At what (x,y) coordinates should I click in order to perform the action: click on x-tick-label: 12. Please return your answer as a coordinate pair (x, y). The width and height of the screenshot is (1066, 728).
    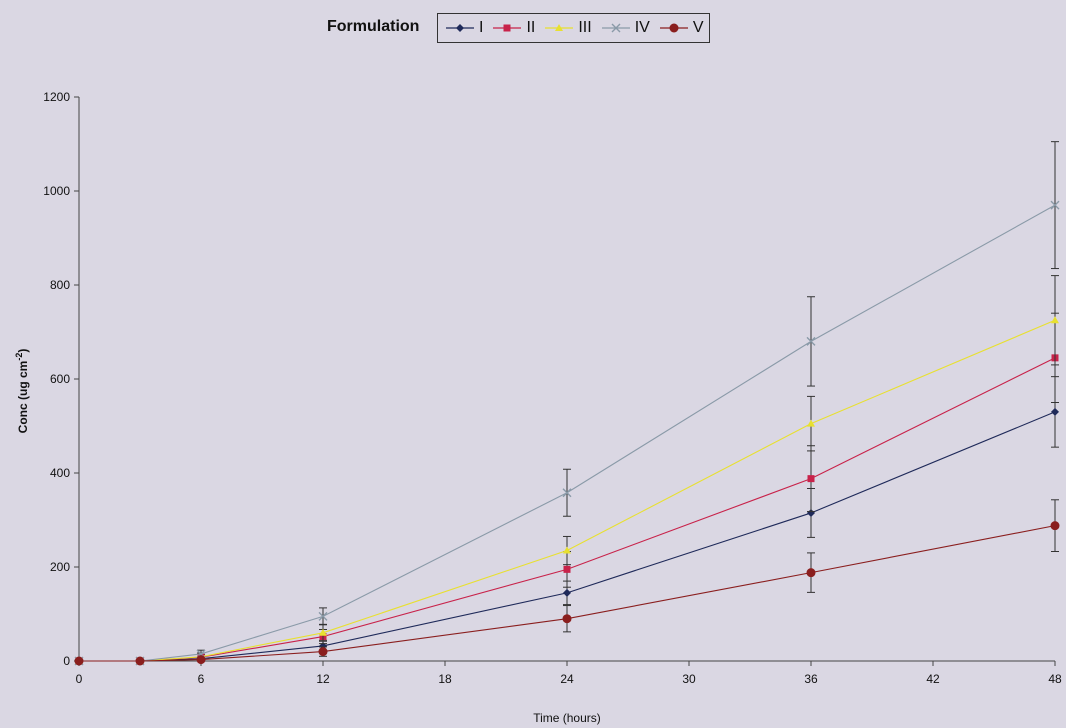
    Looking at the image, I should click on (323, 679).